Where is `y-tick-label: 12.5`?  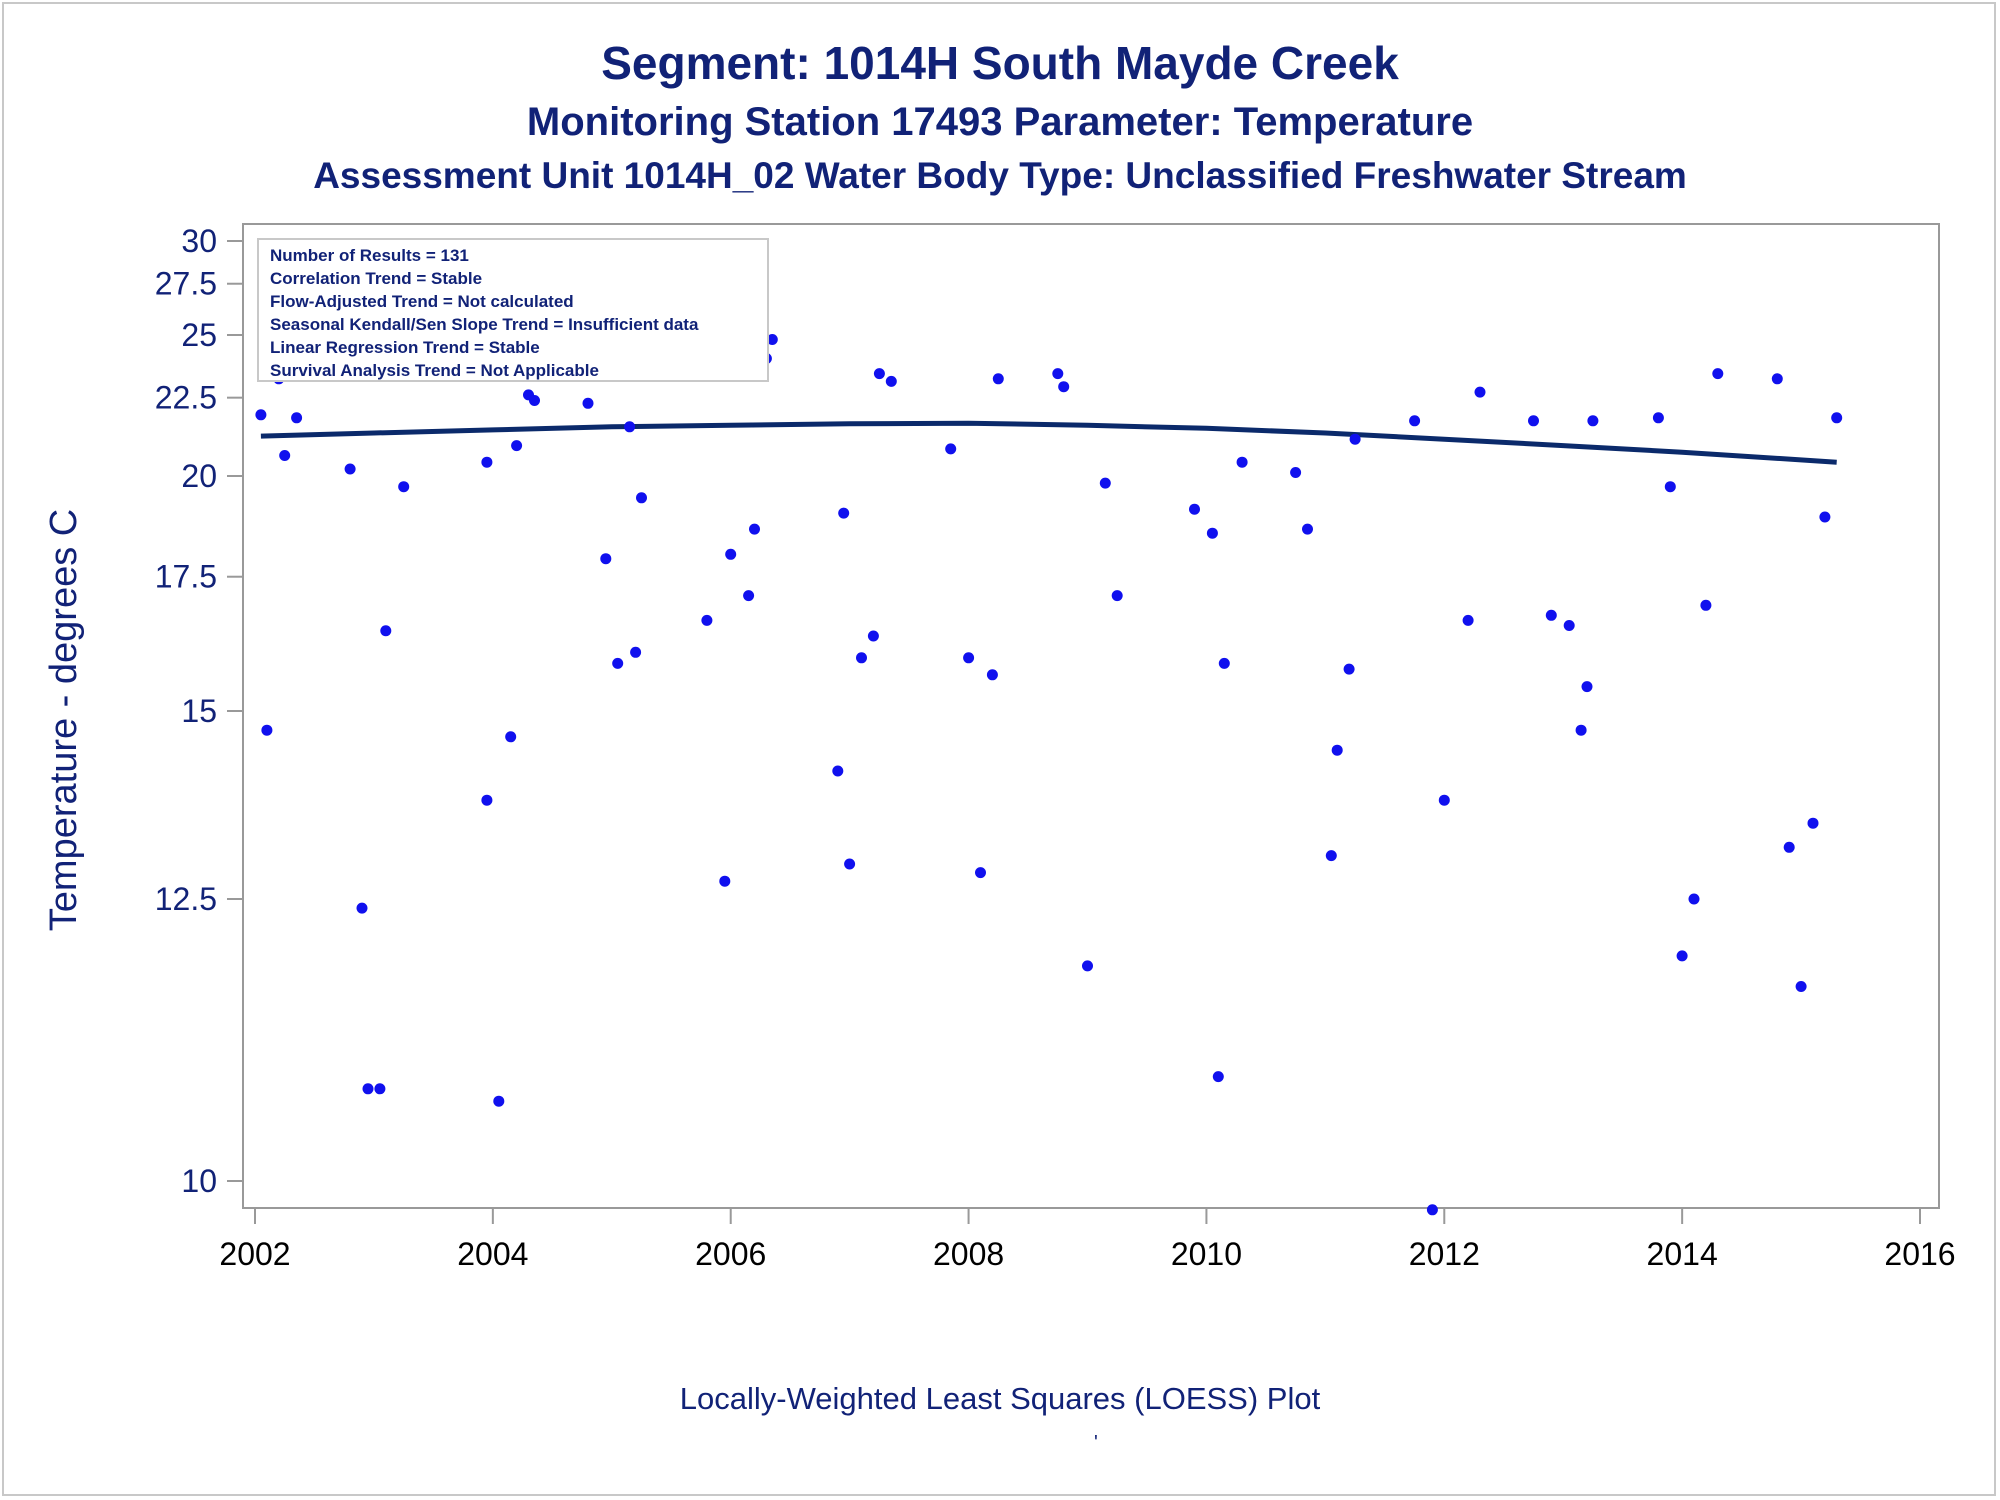 y-tick-label: 12.5 is located at coordinates (186, 899).